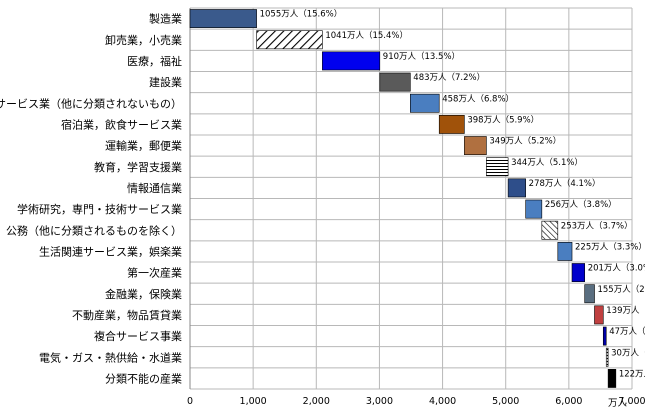 The width and height of the screenshot is (645, 413). I want to click on value-label-14: 155万人（2.3%）, so click(621, 289).